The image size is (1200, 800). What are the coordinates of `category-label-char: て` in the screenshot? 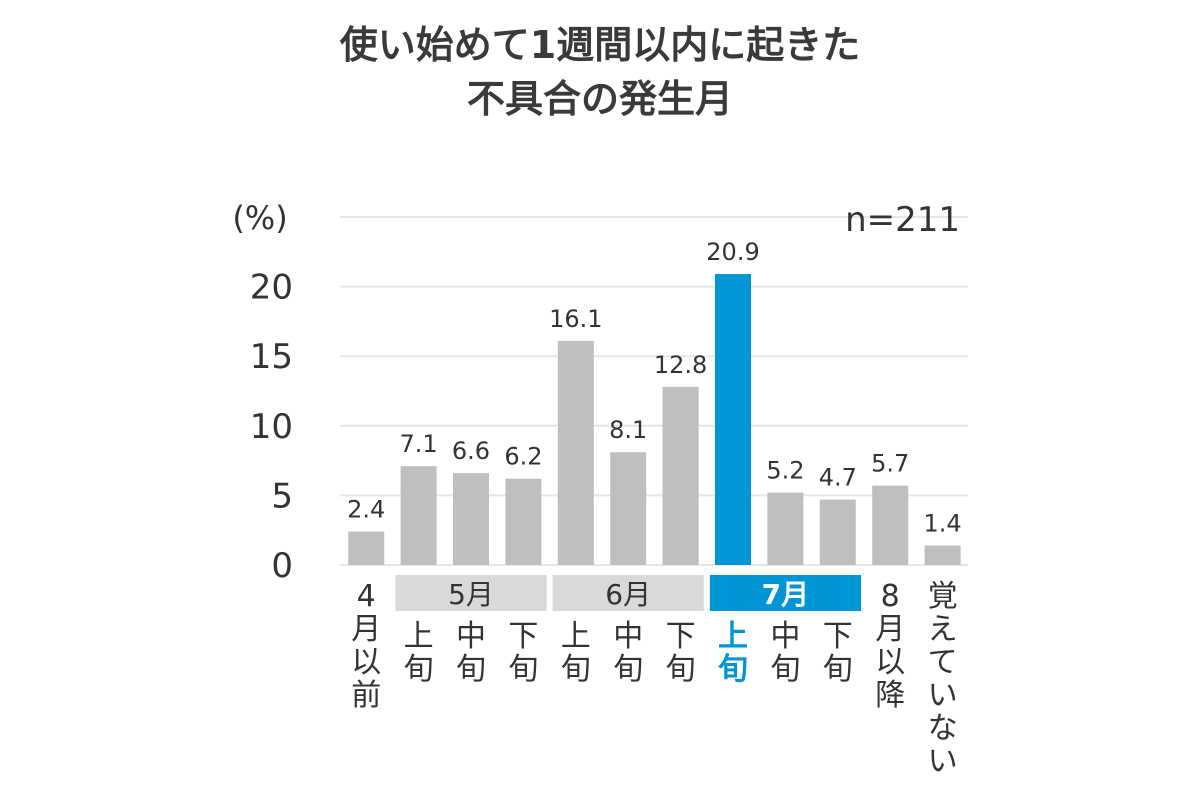 It's located at (942, 662).